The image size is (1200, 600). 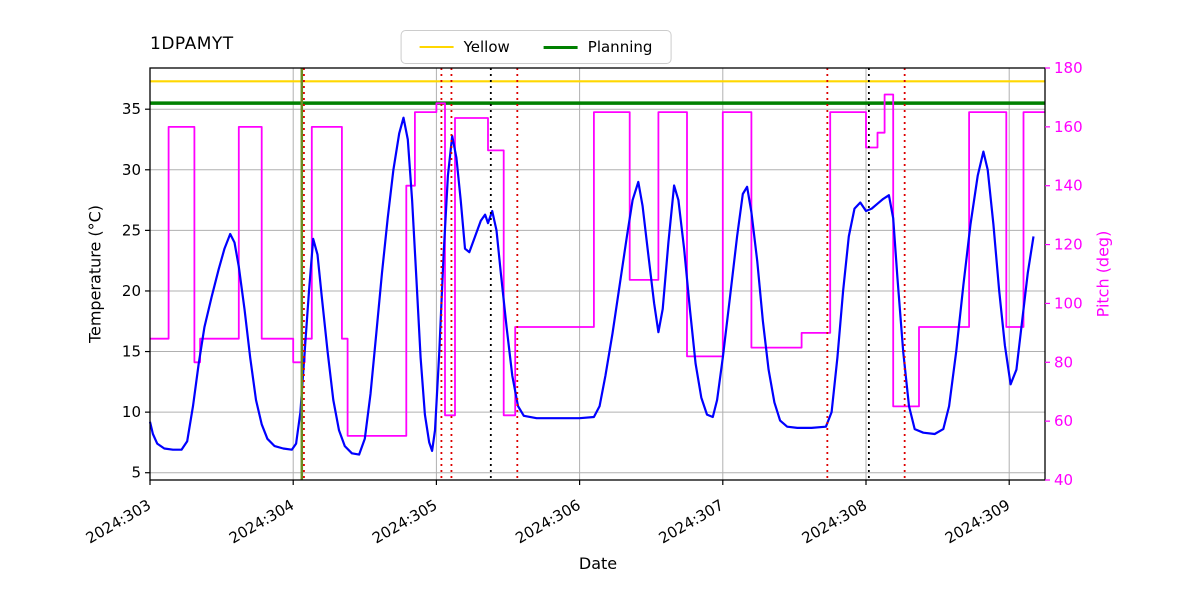 I want to click on y-axis-label-right: Pitch (deg), so click(x=1103, y=274).